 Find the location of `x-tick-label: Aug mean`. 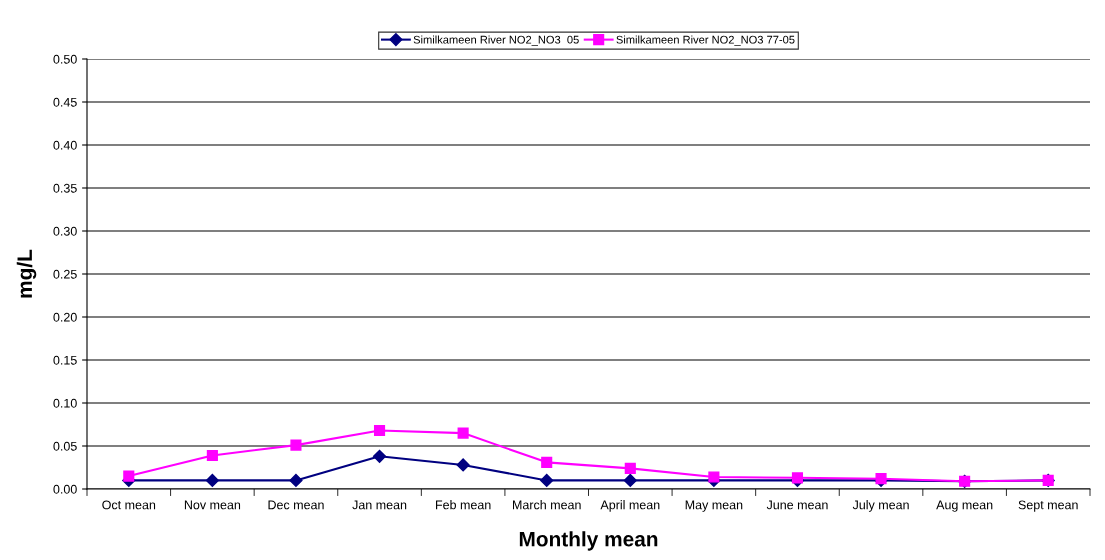

x-tick-label: Aug mean is located at coordinates (964, 506).